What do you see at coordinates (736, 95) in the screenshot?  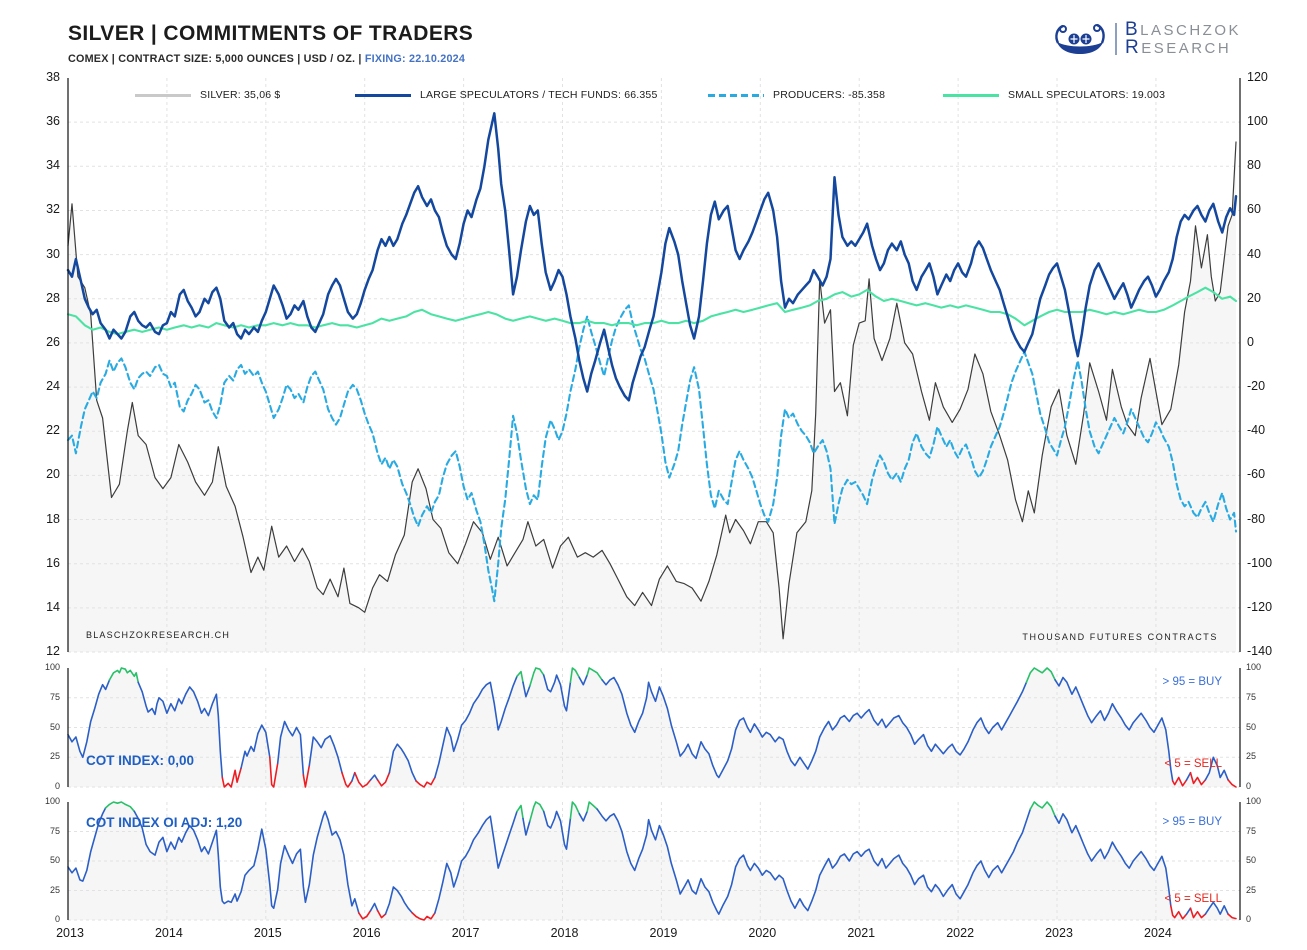 I see `producers-line-swatch` at bounding box center [736, 95].